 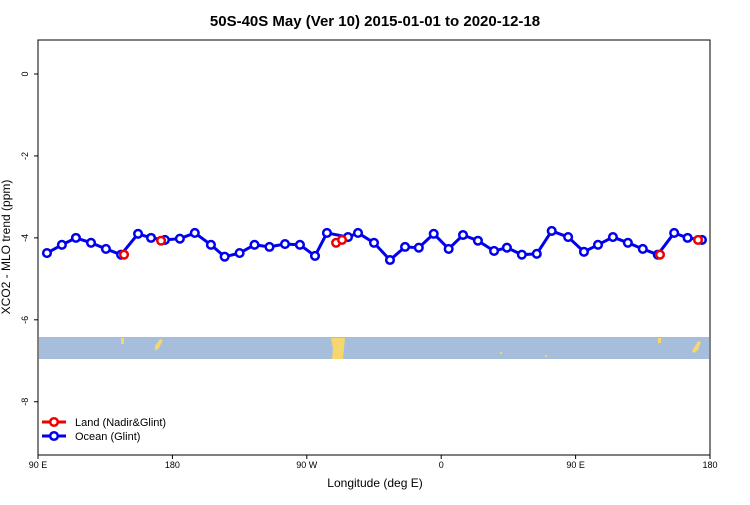 I want to click on y-tick-label: -8, so click(x=25, y=402).